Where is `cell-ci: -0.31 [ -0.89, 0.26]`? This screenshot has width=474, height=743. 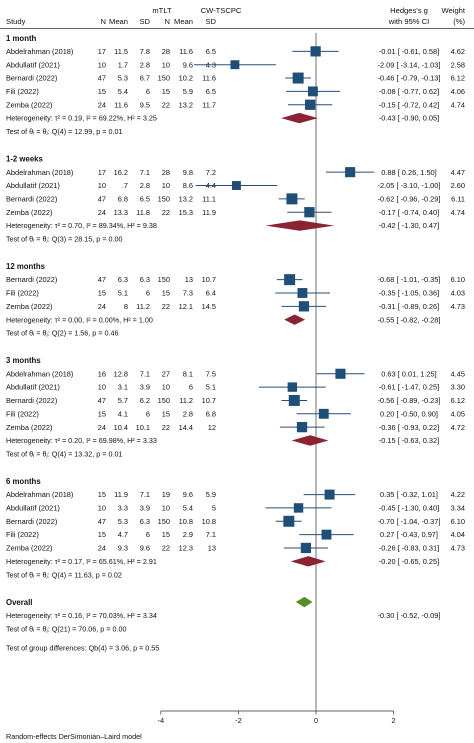
cell-ci: -0.31 [ -0.89, 0.26] is located at coordinates (409, 306).